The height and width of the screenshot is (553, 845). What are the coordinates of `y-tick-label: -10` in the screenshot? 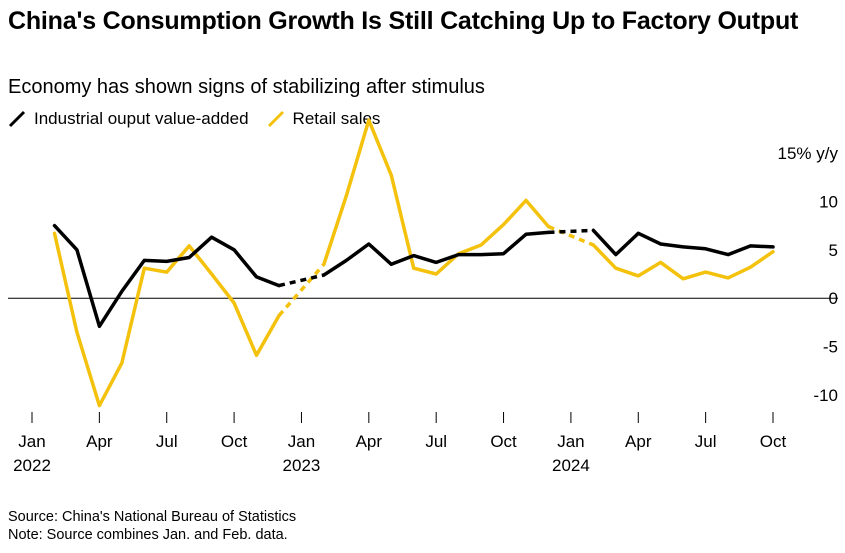 It's located at (825, 395).